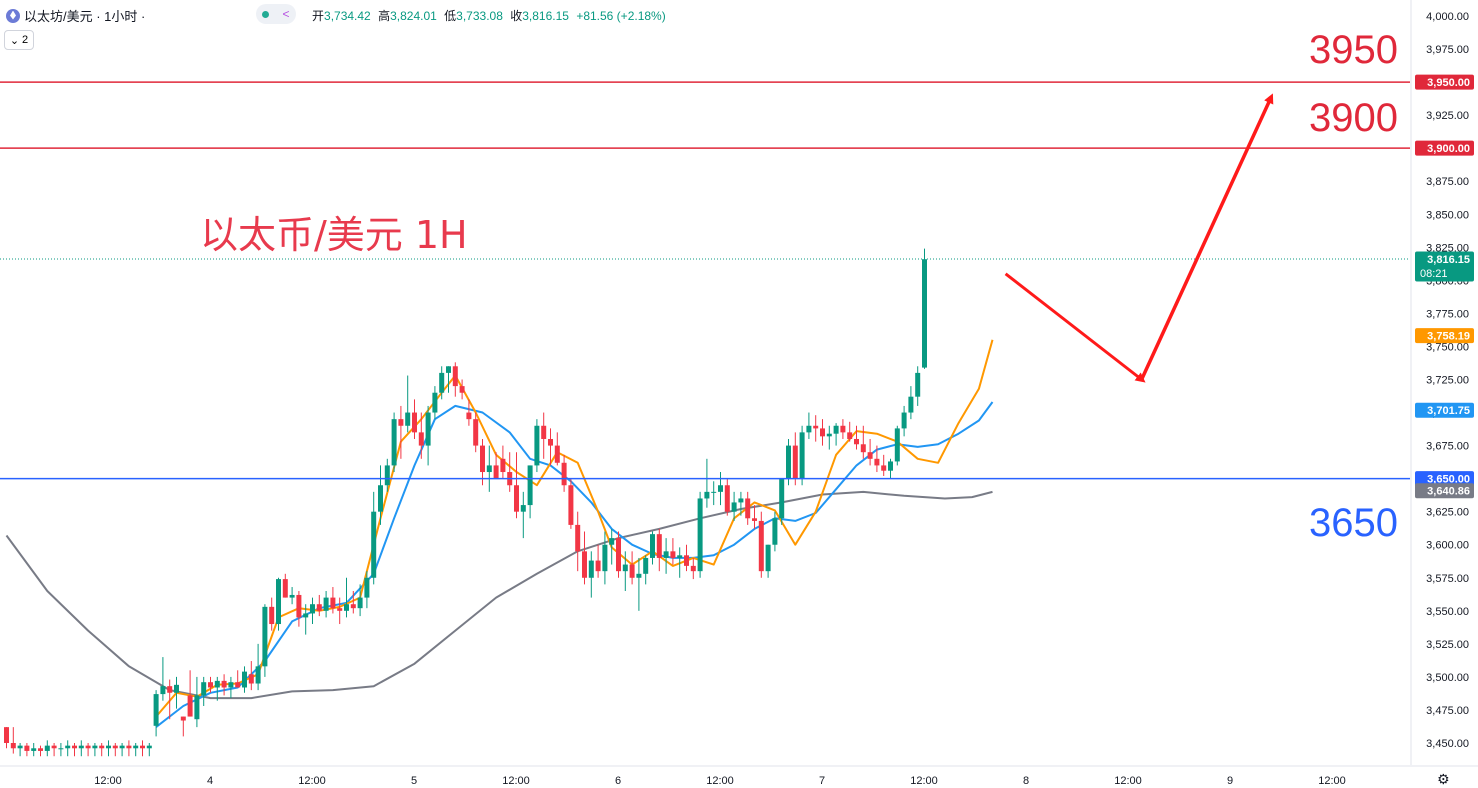 This screenshot has width=1478, height=788. What do you see at coordinates (347, 16) in the screenshot?
I see `open-value: 3,734.42` at bounding box center [347, 16].